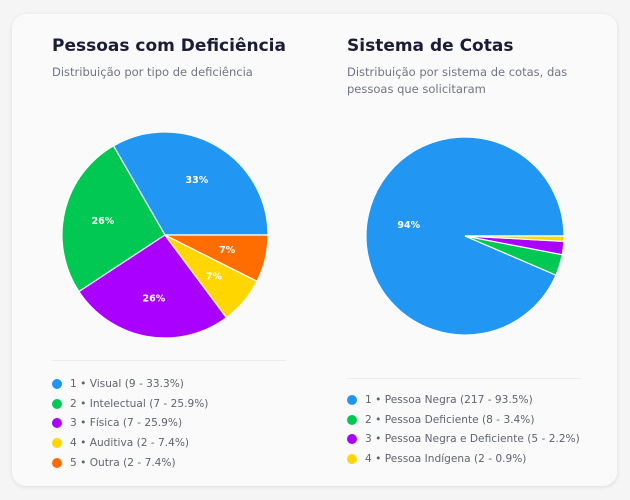 The width and height of the screenshot is (630, 500). What do you see at coordinates (446, 459) in the screenshot?
I see `legend-label: 4 • Pessoa Indígena (2 - 0.9%)` at bounding box center [446, 459].